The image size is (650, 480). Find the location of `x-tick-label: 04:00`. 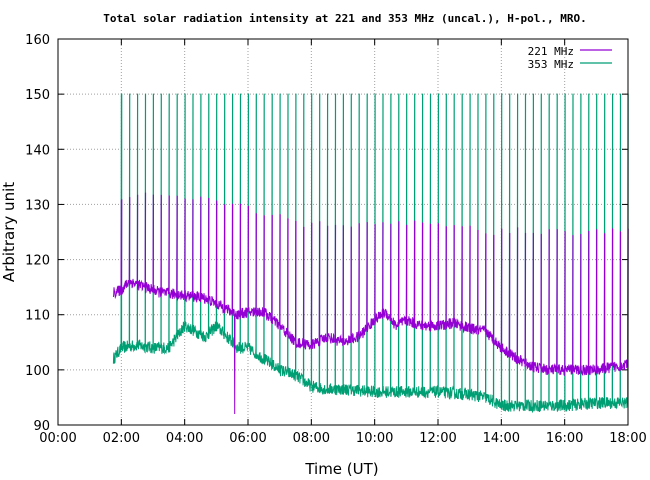

x-tick-label: 04:00 is located at coordinates (184, 438).